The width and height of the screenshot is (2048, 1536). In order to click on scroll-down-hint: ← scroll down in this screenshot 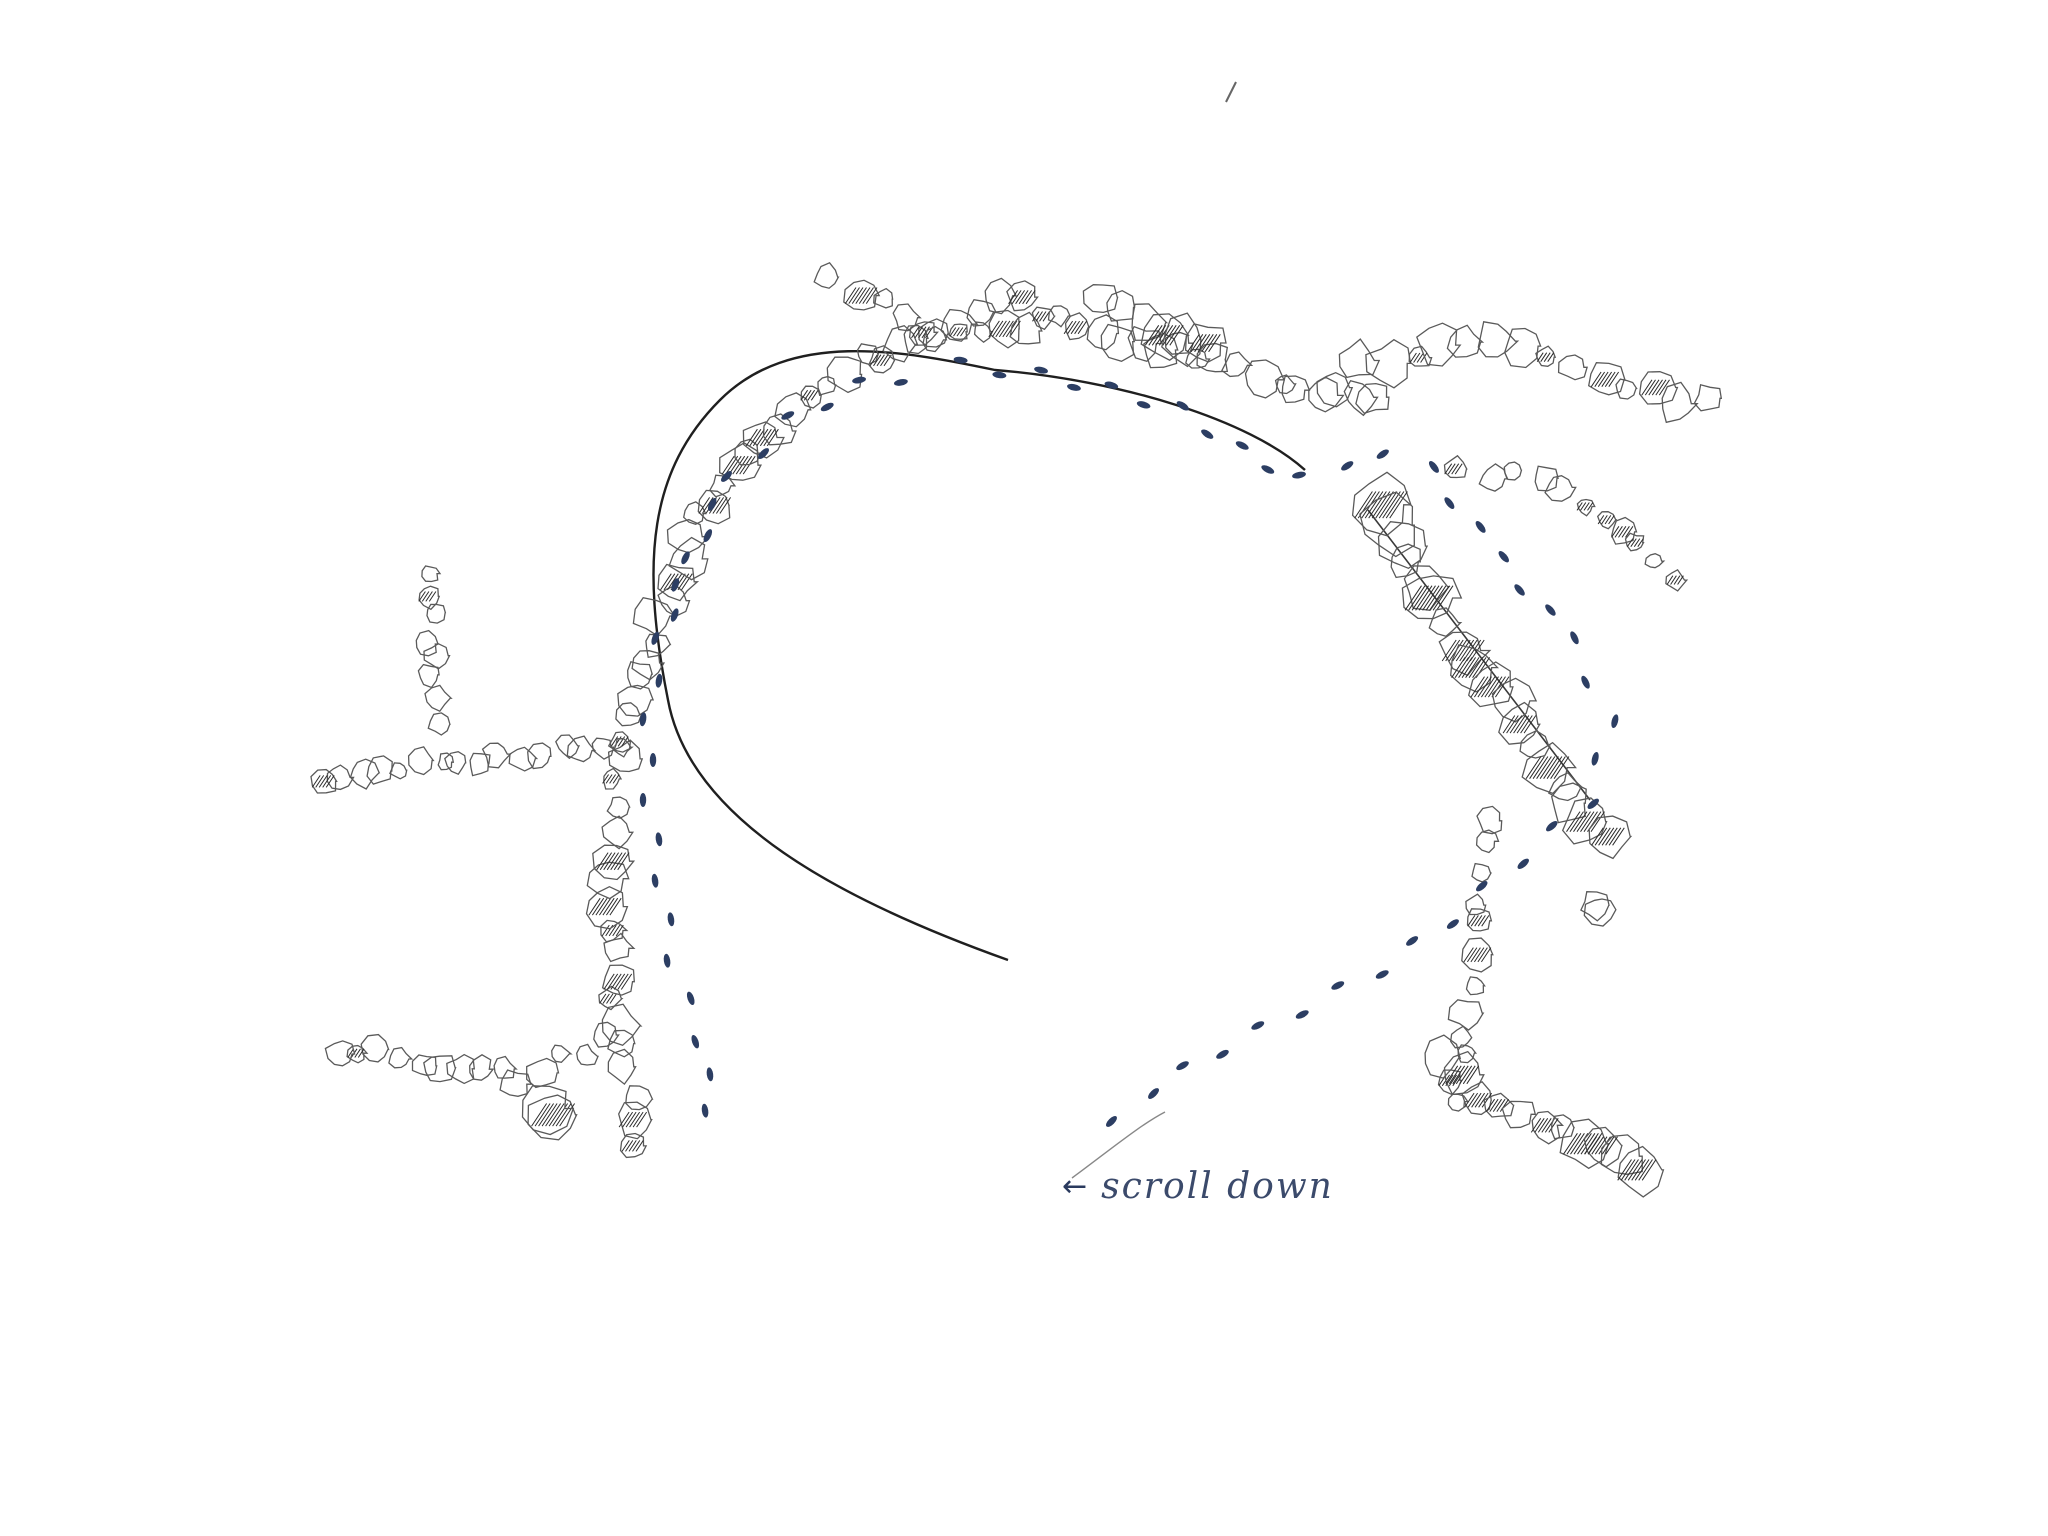, I will do `click(1198, 1186)`.